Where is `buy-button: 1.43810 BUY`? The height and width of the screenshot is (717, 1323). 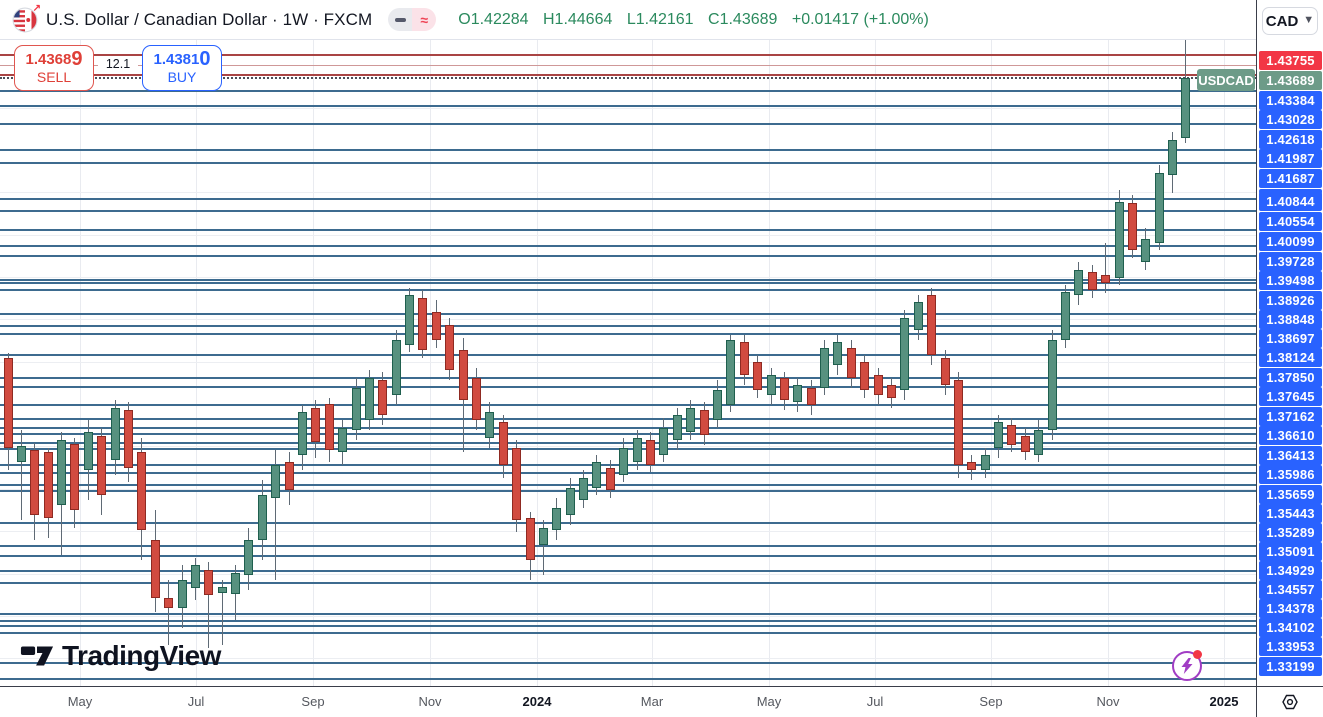
buy-button: 1.43810 BUY is located at coordinates (182, 68).